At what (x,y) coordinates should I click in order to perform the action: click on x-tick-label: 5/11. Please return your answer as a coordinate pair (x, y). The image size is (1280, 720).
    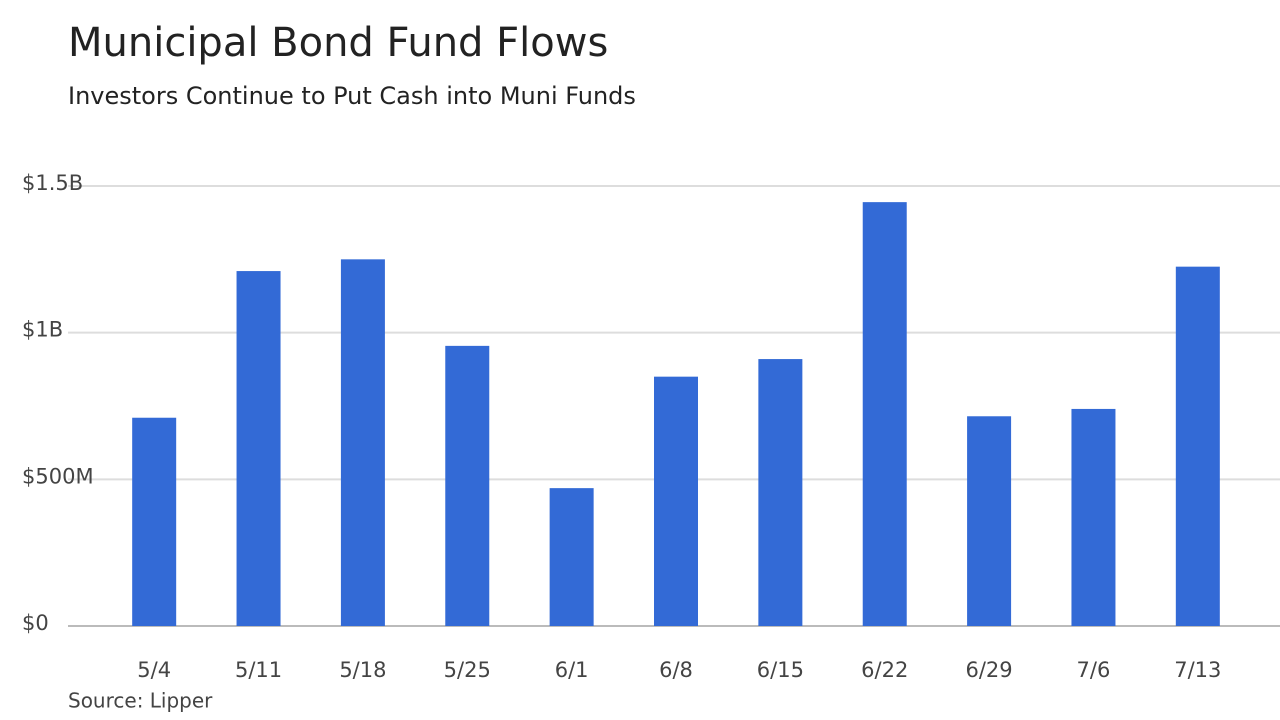
    Looking at the image, I should click on (258, 670).